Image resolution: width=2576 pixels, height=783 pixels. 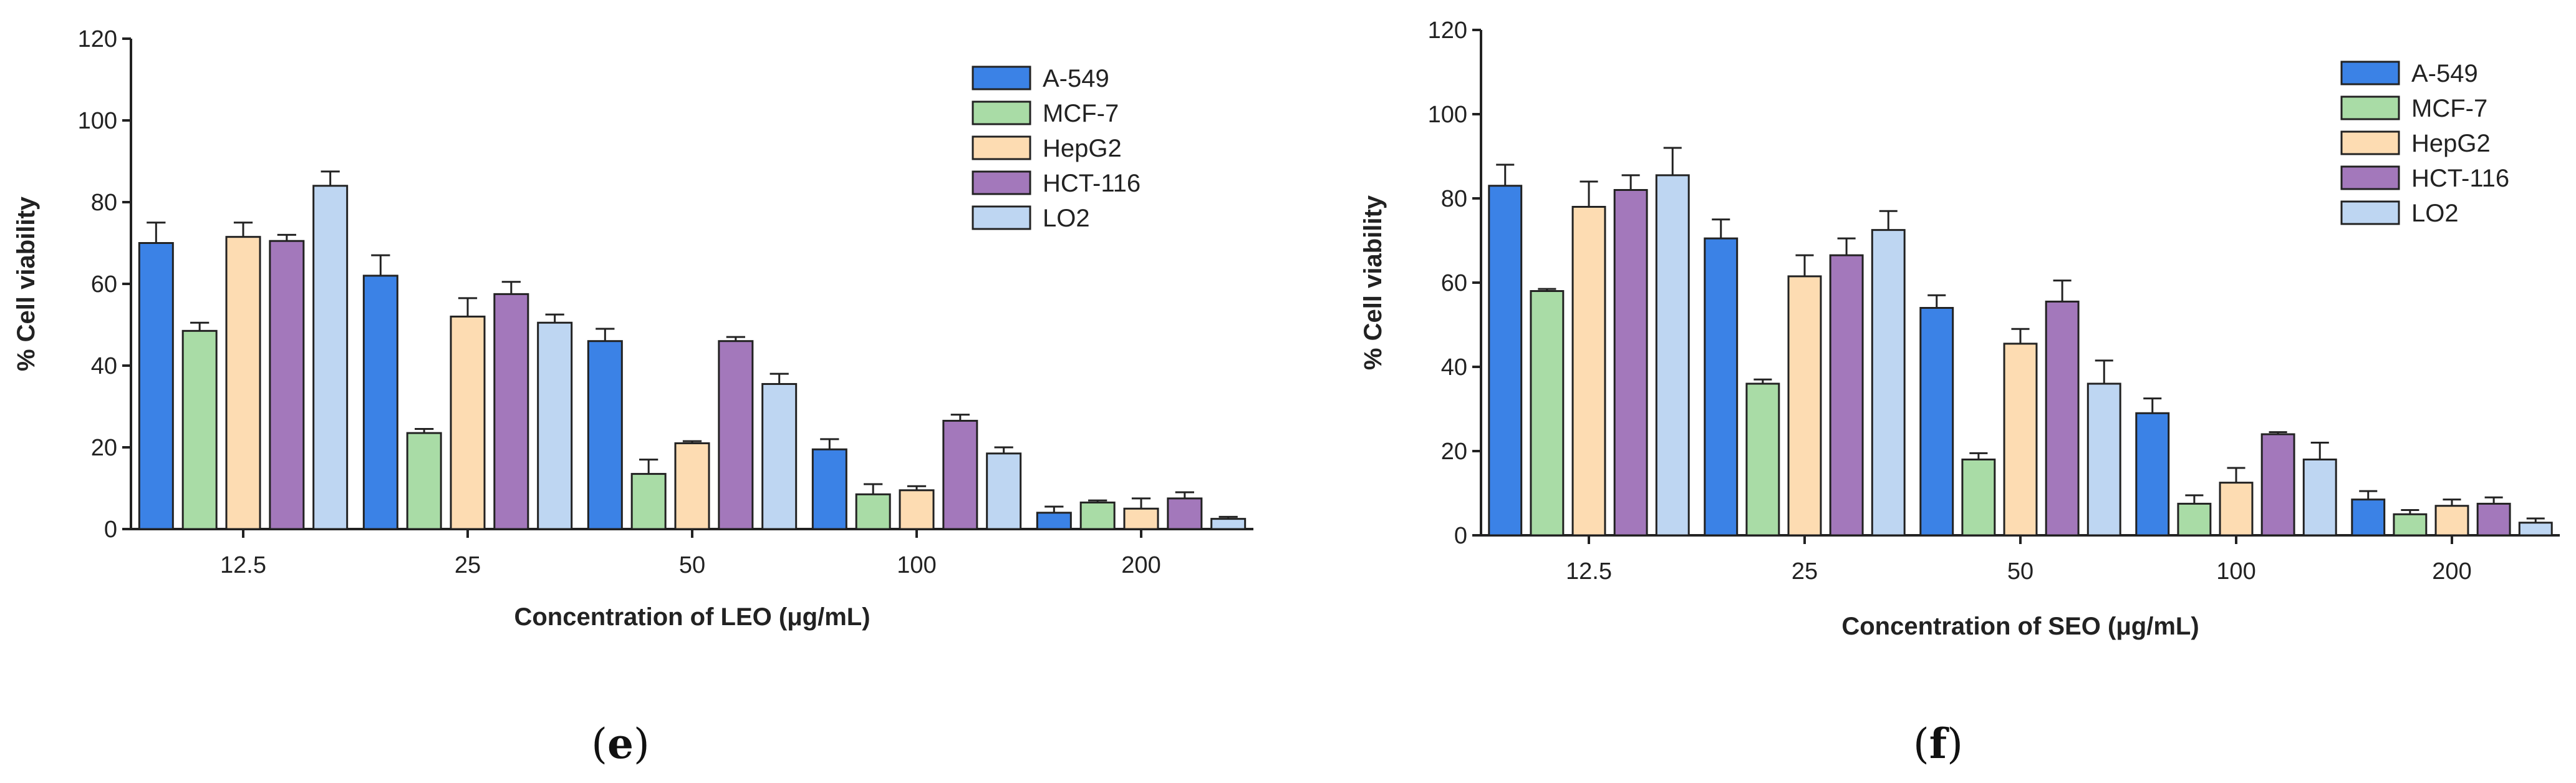 I want to click on panel-label: (e), so click(x=620, y=743).